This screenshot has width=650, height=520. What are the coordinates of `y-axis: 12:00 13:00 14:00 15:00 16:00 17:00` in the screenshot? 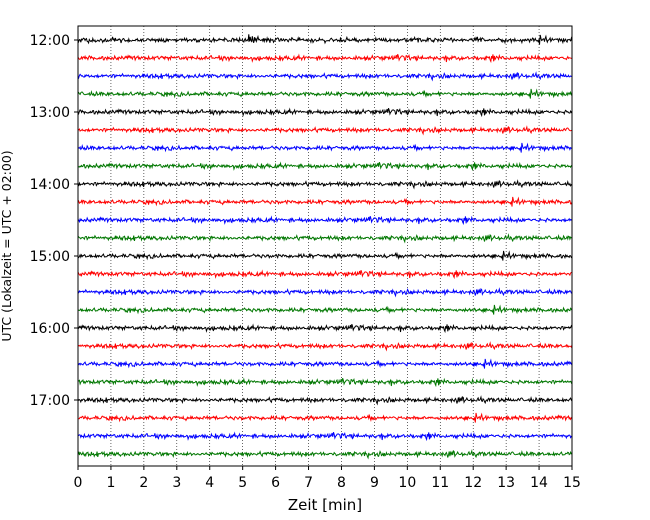 It's located at (54, 221).